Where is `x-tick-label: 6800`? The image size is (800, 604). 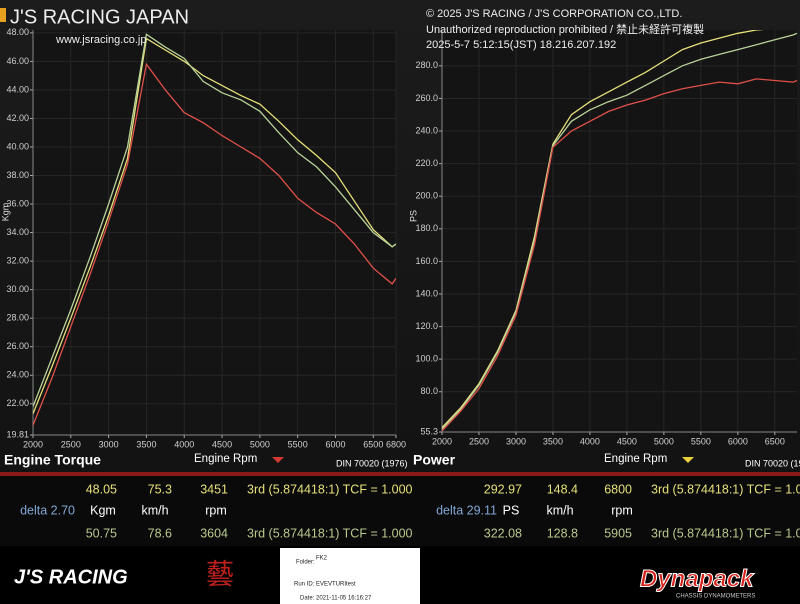
x-tick-label: 6800 is located at coordinates (396, 444).